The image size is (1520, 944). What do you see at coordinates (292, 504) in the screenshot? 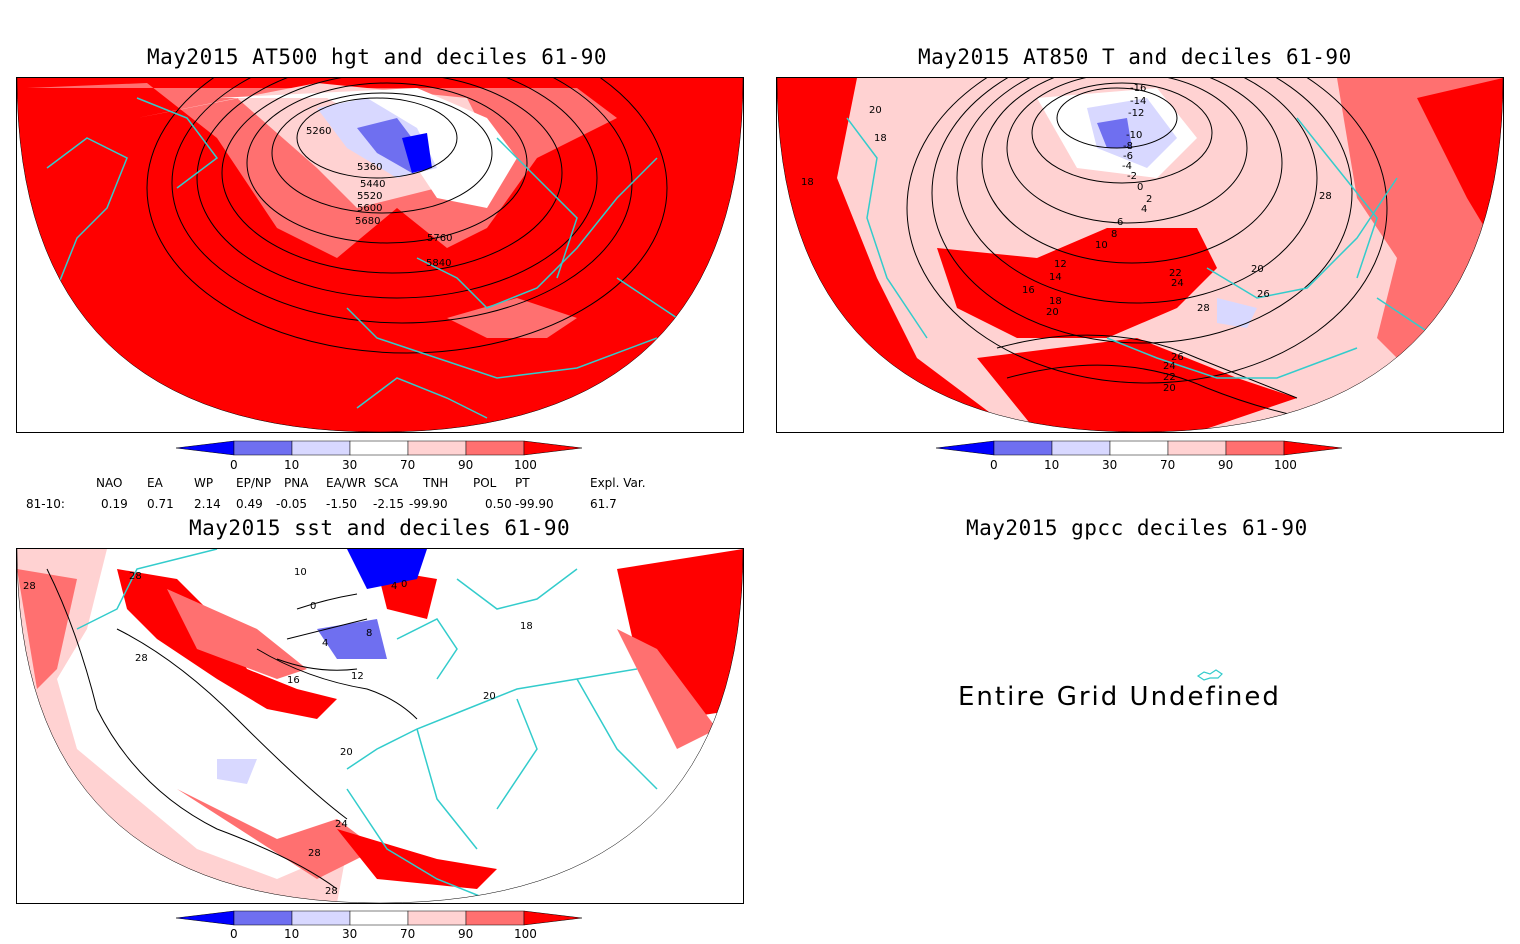
I see `idx-value-pna: -0.05` at bounding box center [292, 504].